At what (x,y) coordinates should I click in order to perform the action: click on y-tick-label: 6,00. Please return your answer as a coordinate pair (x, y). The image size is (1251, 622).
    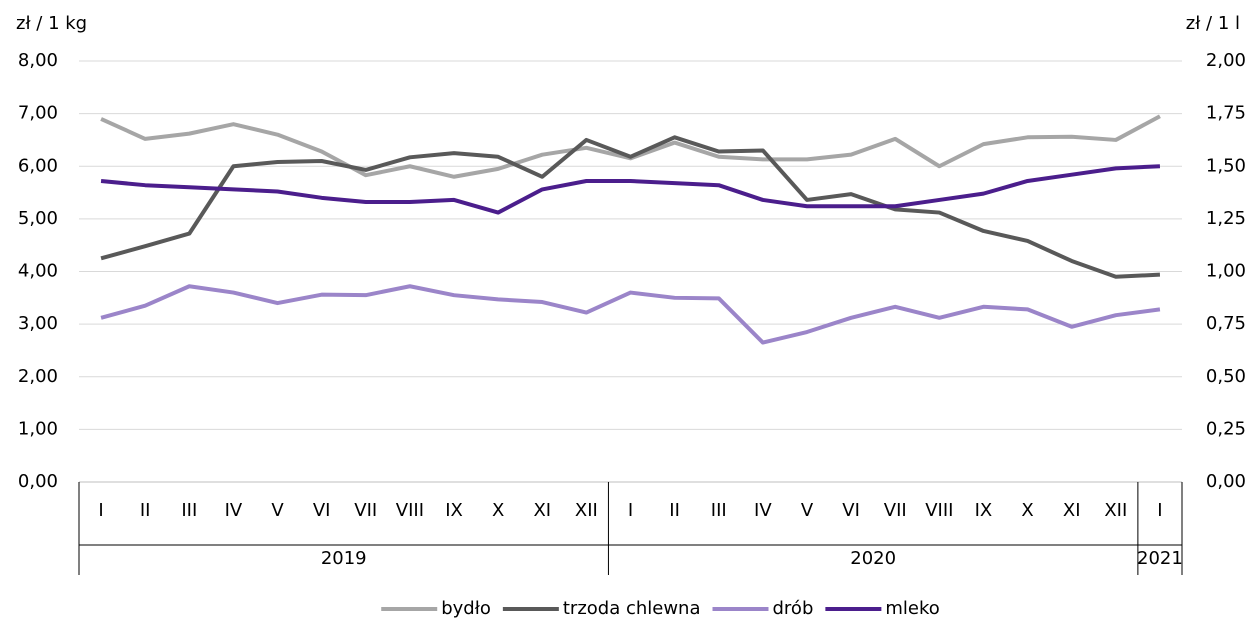
    Looking at the image, I should click on (38, 165).